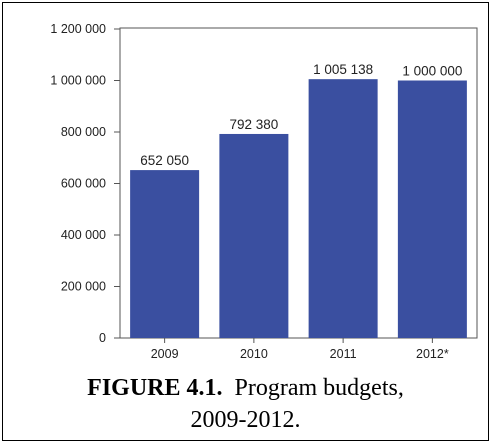 This screenshot has height=445, width=493. I want to click on bar-value-label: 792 380, so click(253, 124).